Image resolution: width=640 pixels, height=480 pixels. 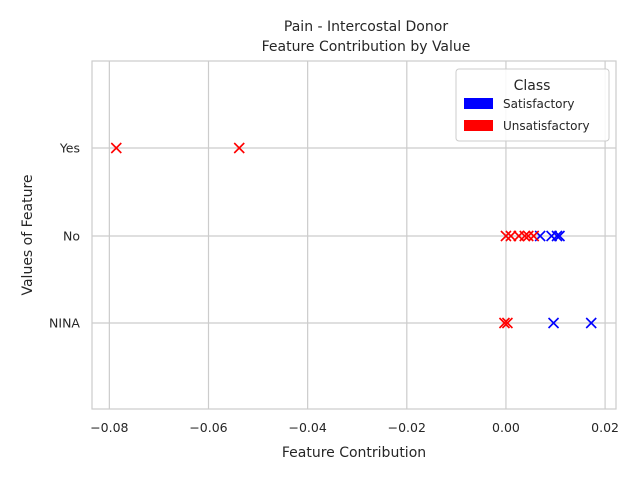 I want to click on x-tick-label: −0.08, so click(x=109, y=427).